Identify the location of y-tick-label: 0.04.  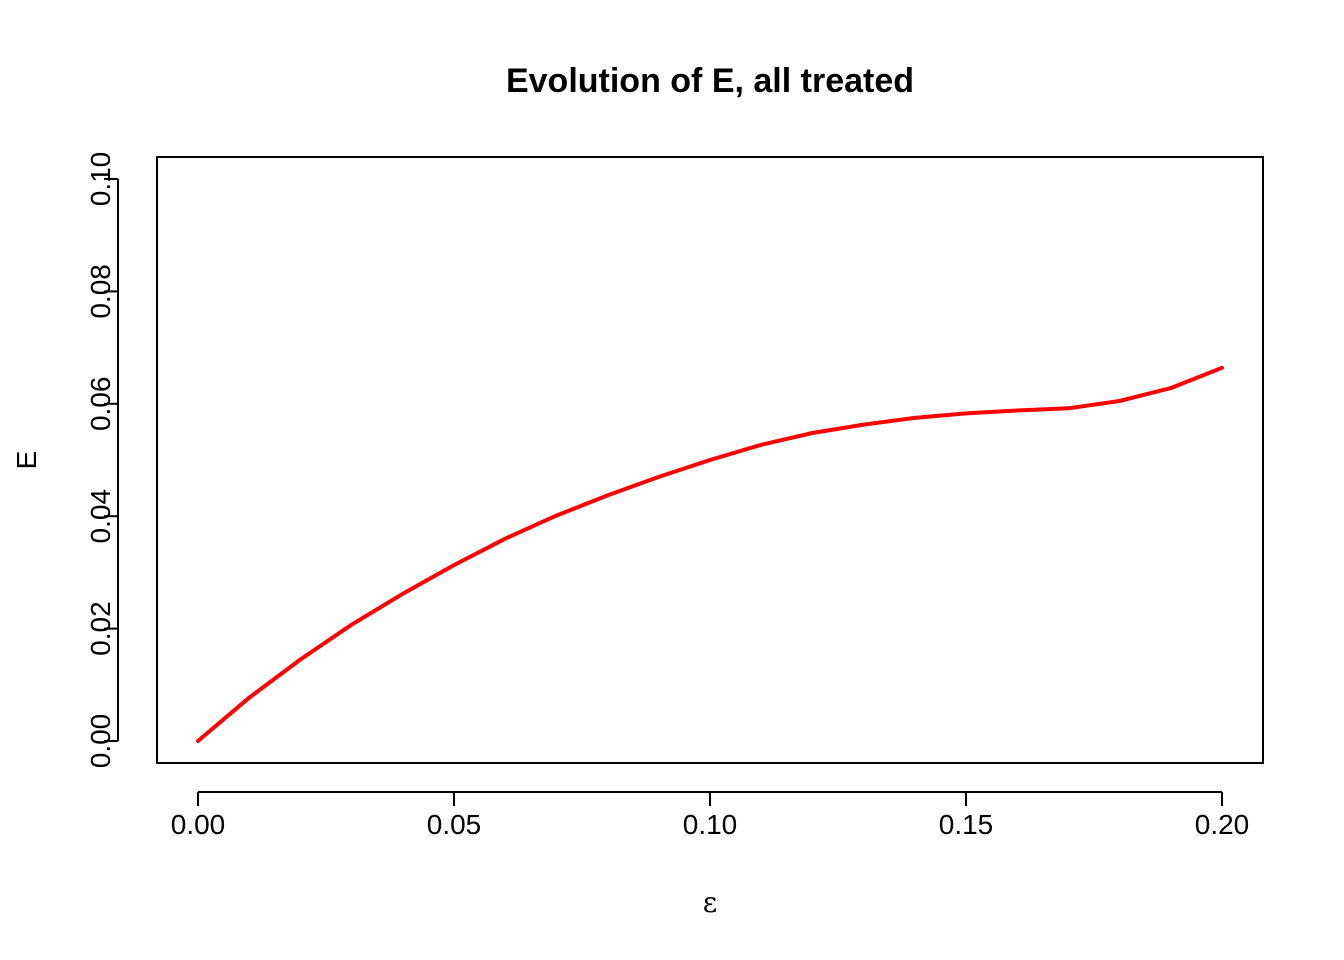
(100, 516).